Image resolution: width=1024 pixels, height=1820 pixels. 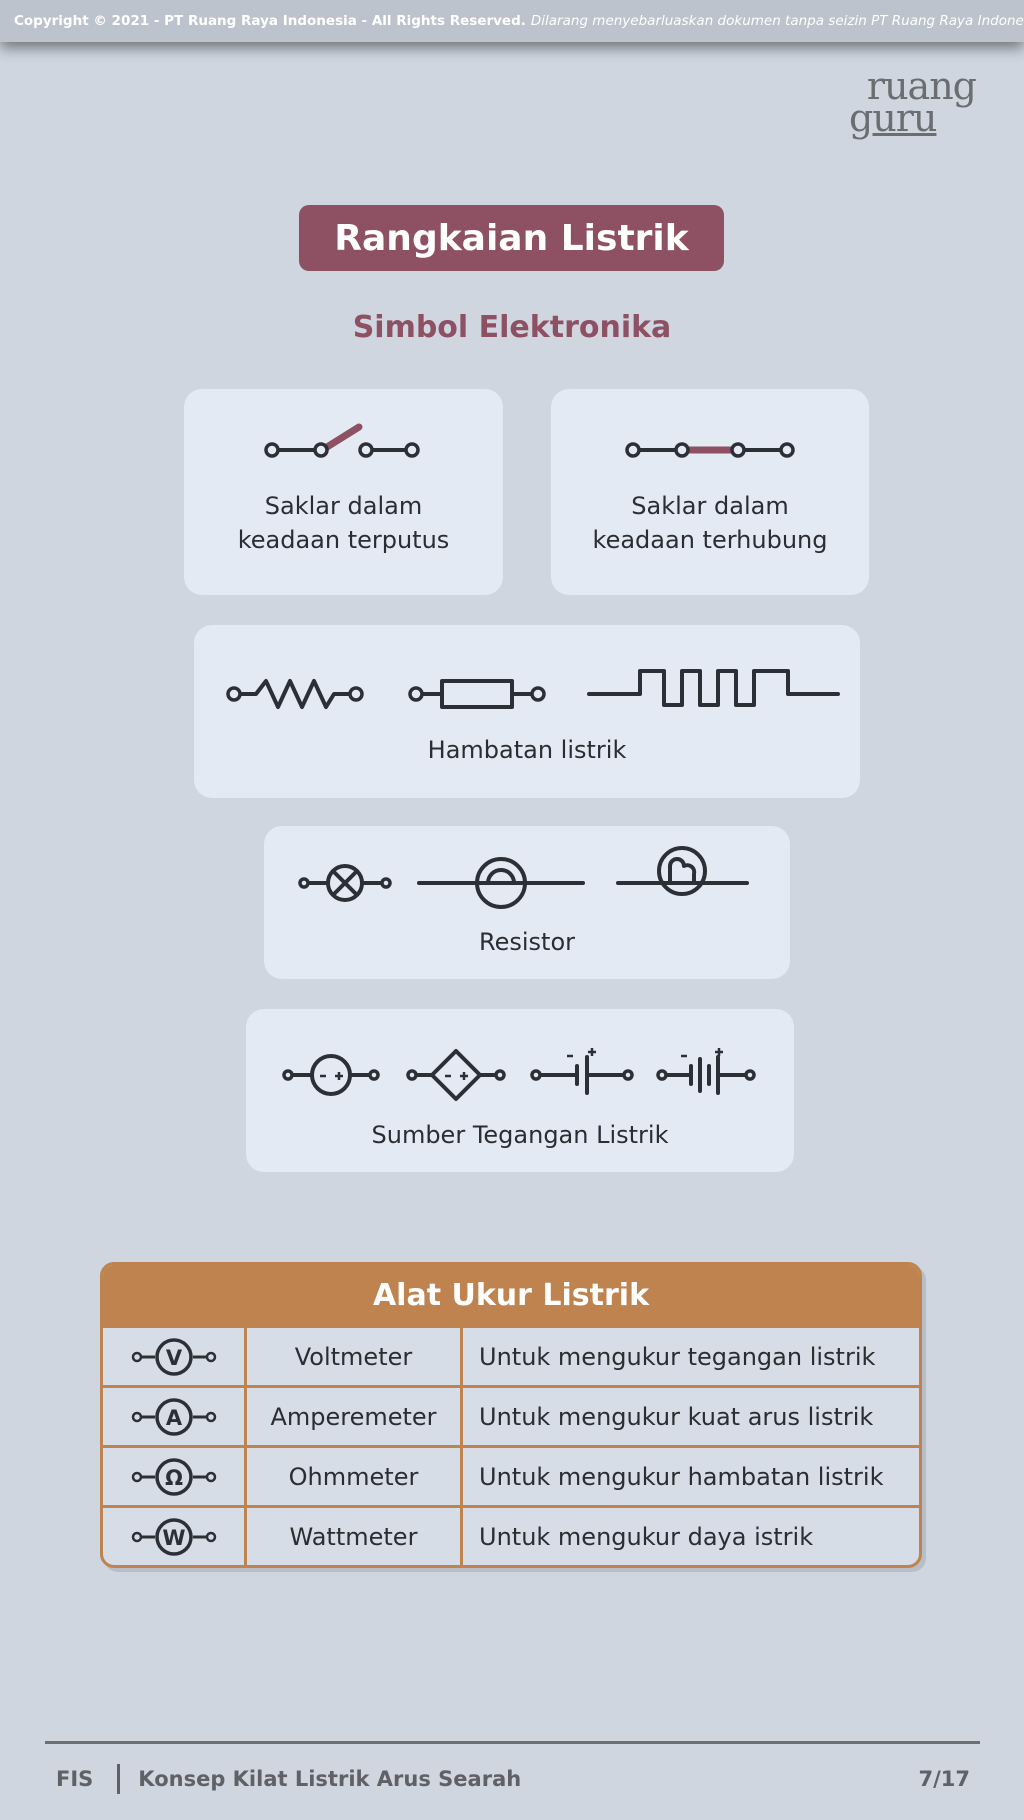 I want to click on voltmeter-icon: V, so click(x=173, y=1356).